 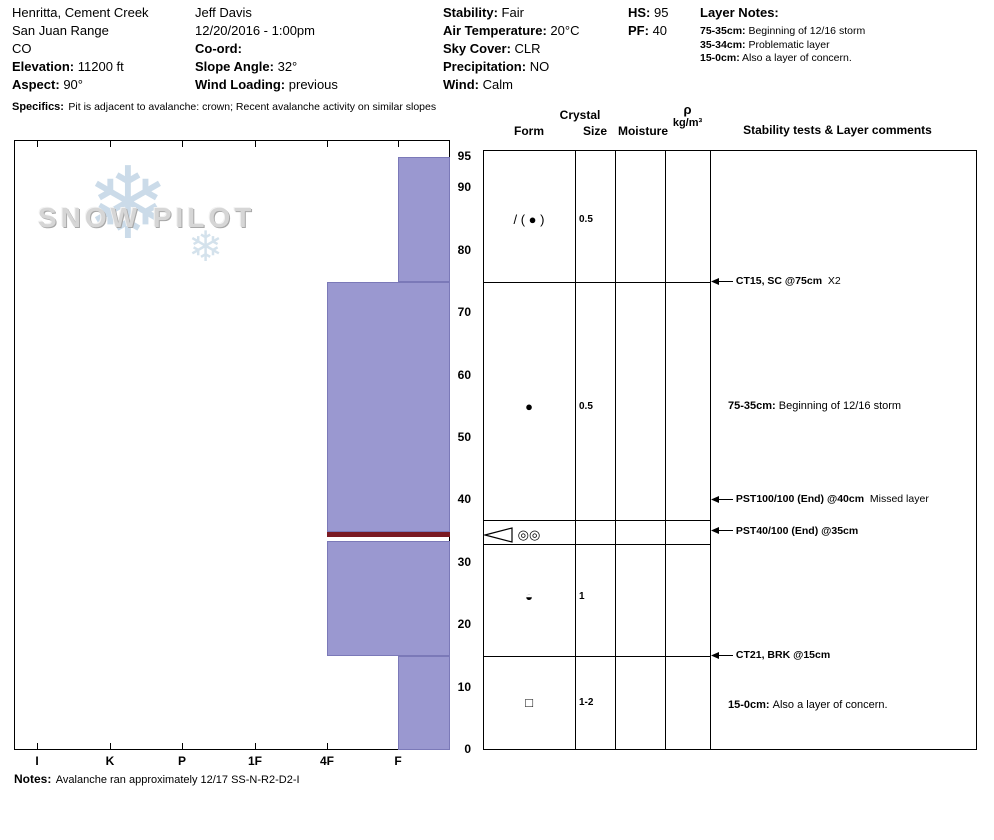 I want to click on test-text: CT15, SC @75cm, so click(x=778, y=281).